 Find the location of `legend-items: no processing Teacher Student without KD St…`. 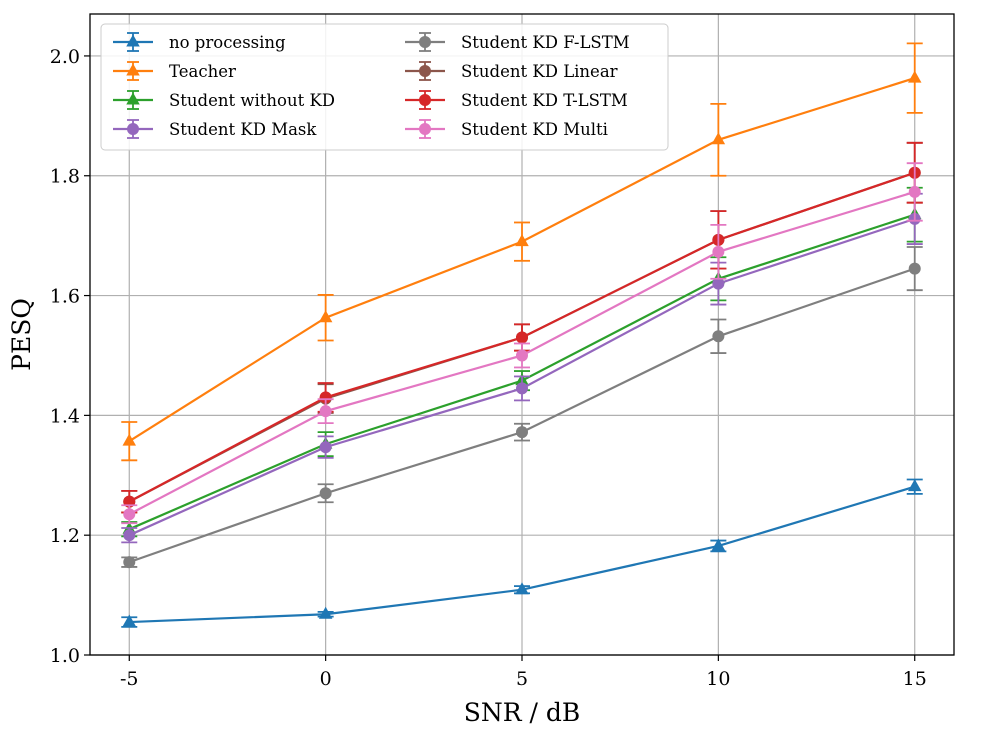

legend-items: no processing Teacher Student without KD St… is located at coordinates (371, 85).